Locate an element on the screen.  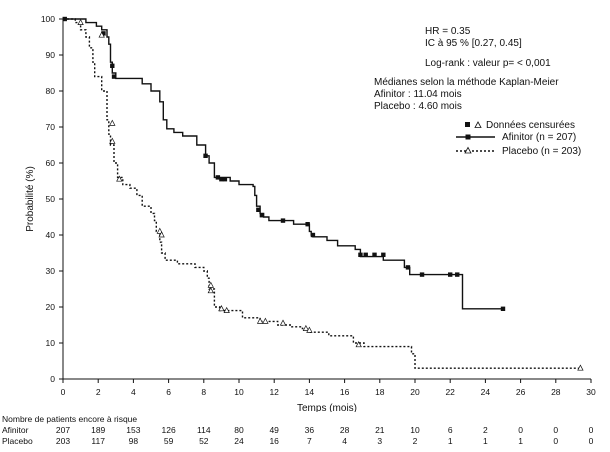
at-risk-title: Nombre de patients encore à risque is located at coordinates (70, 419).